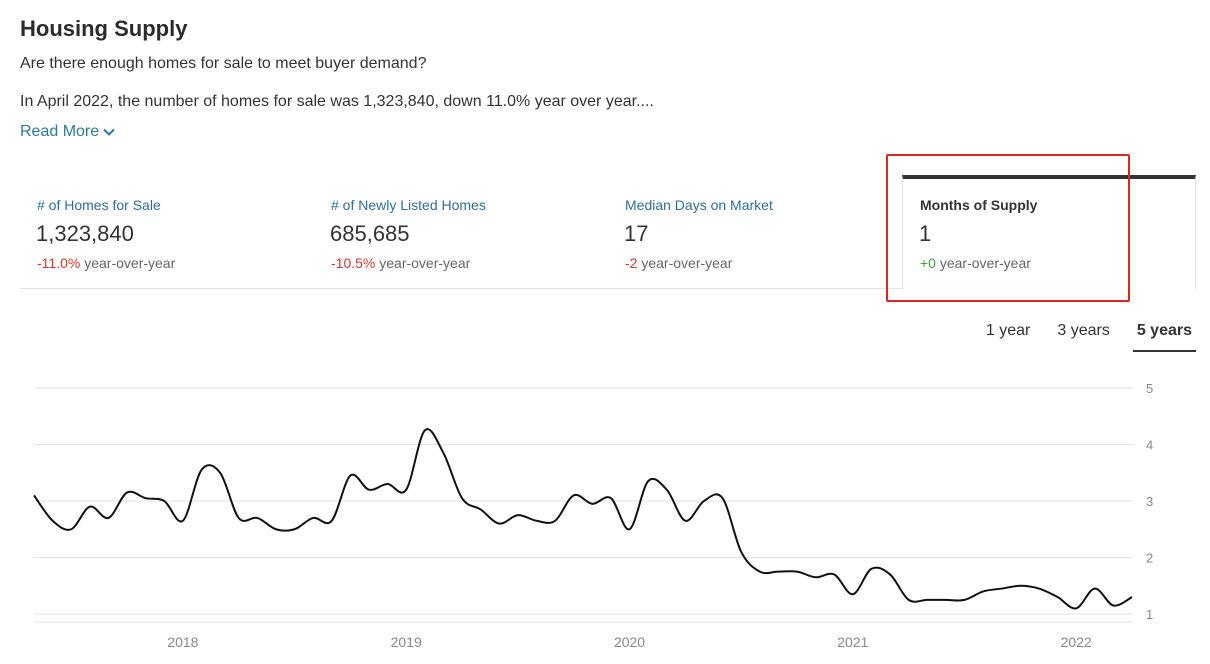 Image resolution: width=1210 pixels, height=664 pixels. Describe the element at coordinates (699, 205) in the screenshot. I see `stat-label: Median Days on Market` at that location.